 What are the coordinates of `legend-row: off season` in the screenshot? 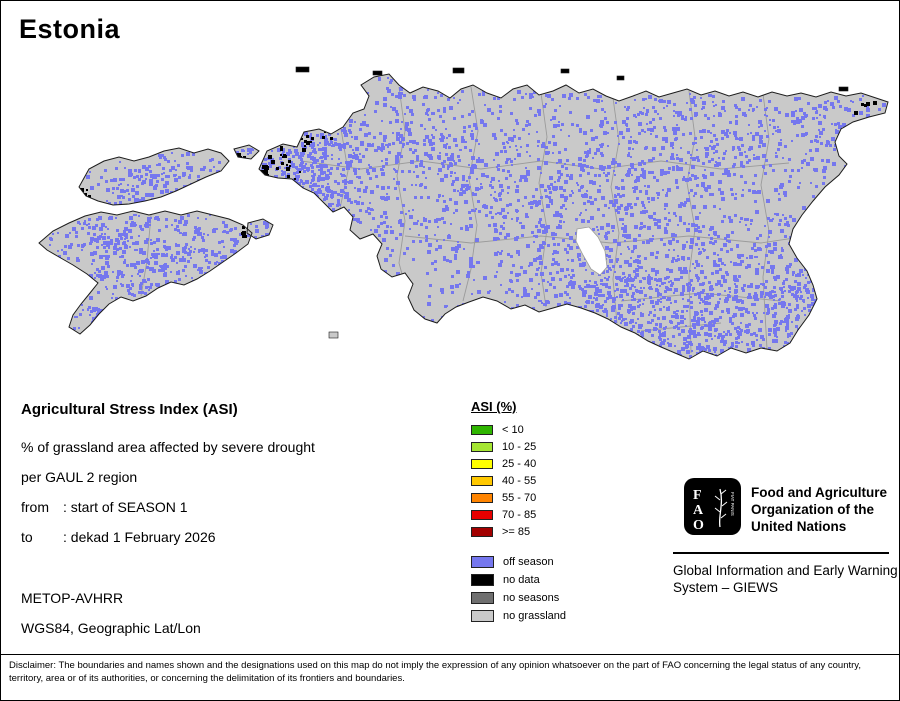 It's located at (518, 562).